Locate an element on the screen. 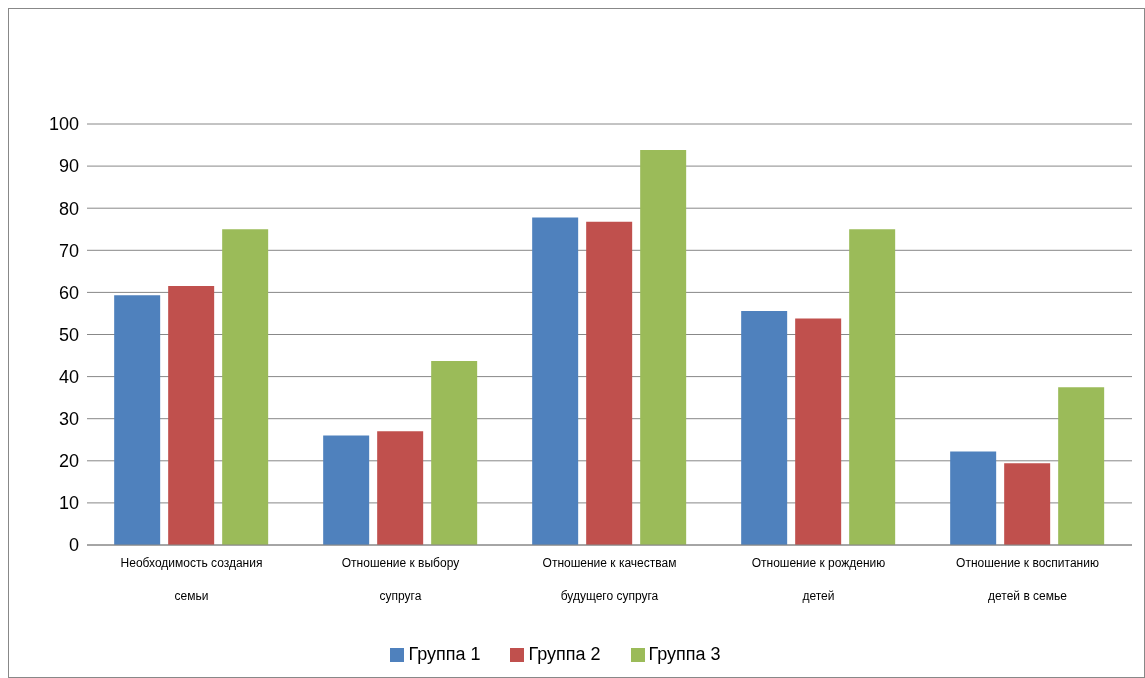  category-label: Отношение к выбору супруга is located at coordinates (400, 579).